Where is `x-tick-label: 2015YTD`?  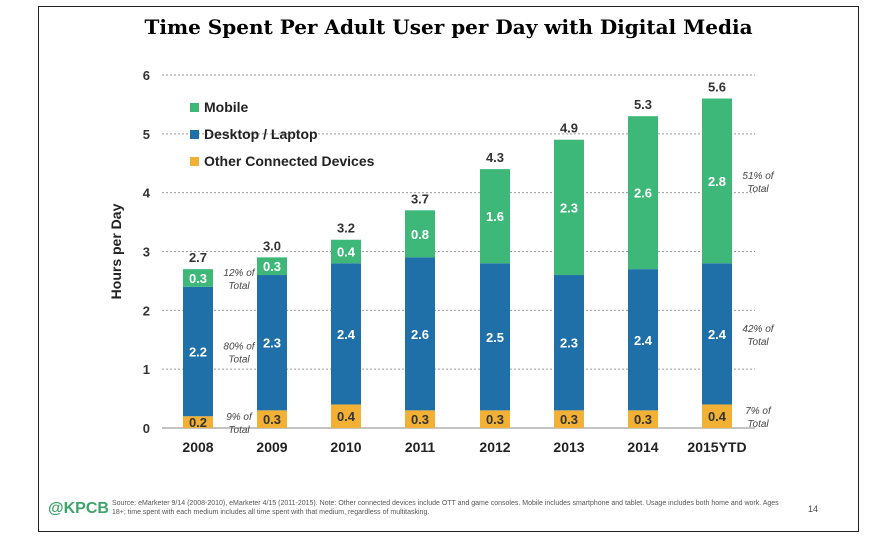
x-tick-label: 2015YTD is located at coordinates (716, 447).